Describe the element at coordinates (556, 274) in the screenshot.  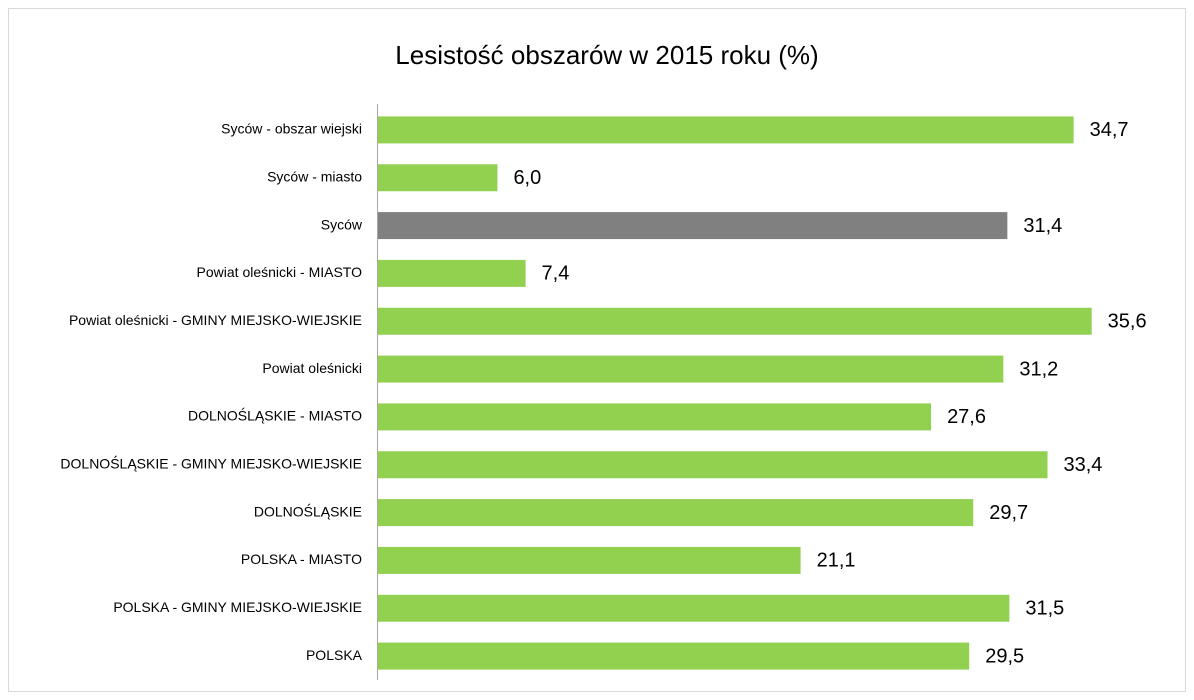
I see `data-label: 7,4` at that location.